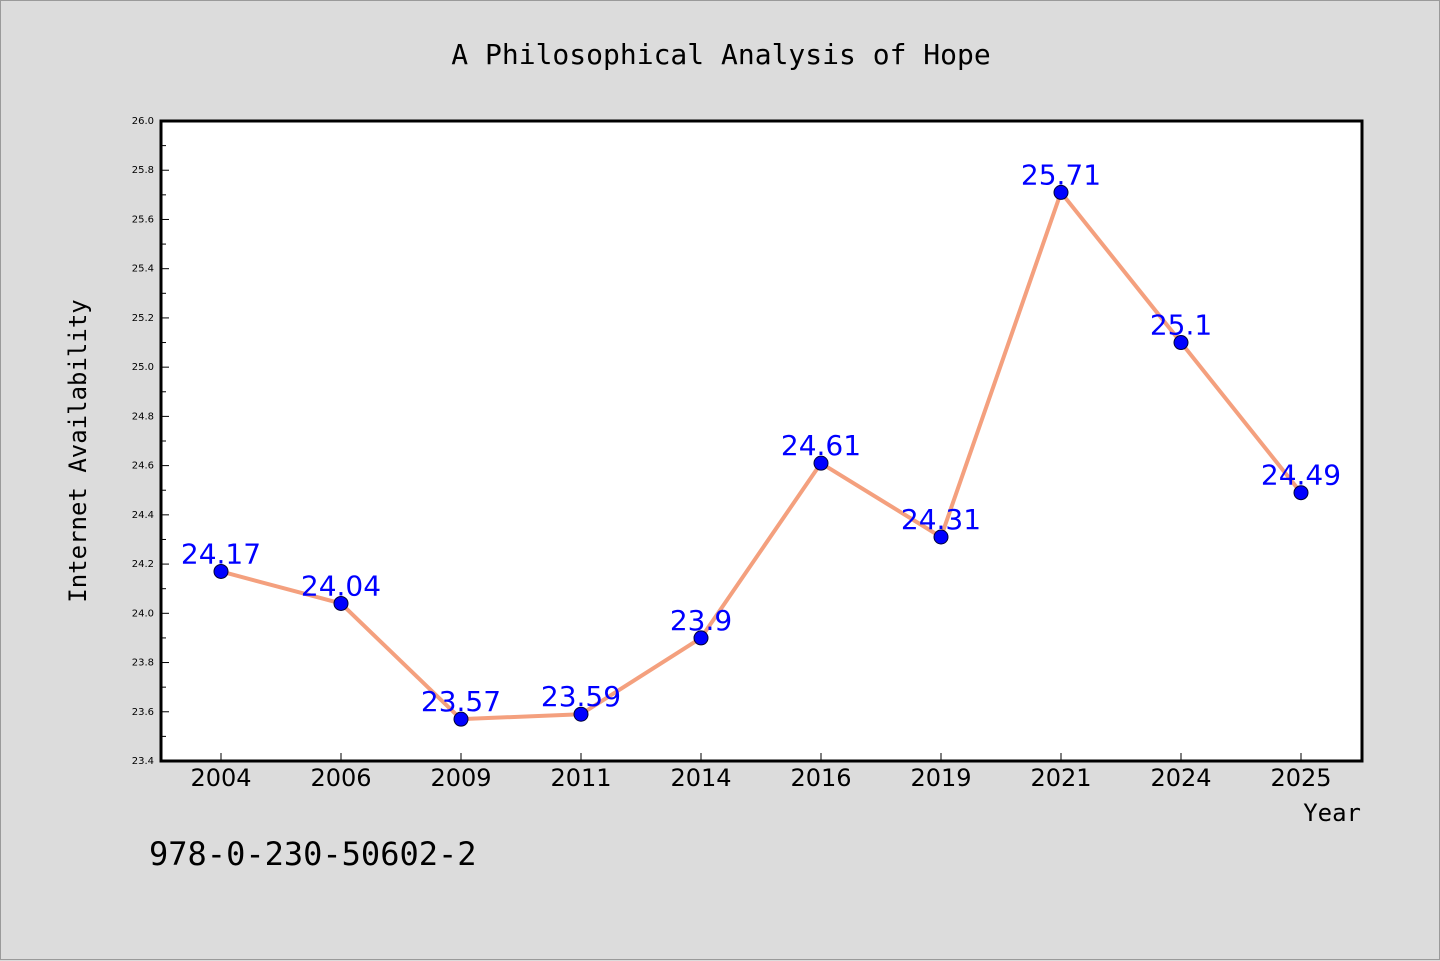 The width and height of the screenshot is (1440, 961). What do you see at coordinates (143, 269) in the screenshot?
I see `y-tick-label: 25.4` at bounding box center [143, 269].